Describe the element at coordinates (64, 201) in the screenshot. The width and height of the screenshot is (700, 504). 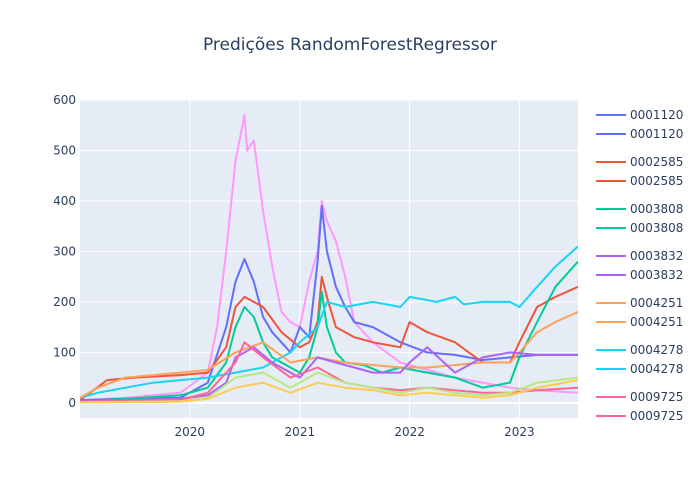
I see `y-tick-label: 400` at that location.